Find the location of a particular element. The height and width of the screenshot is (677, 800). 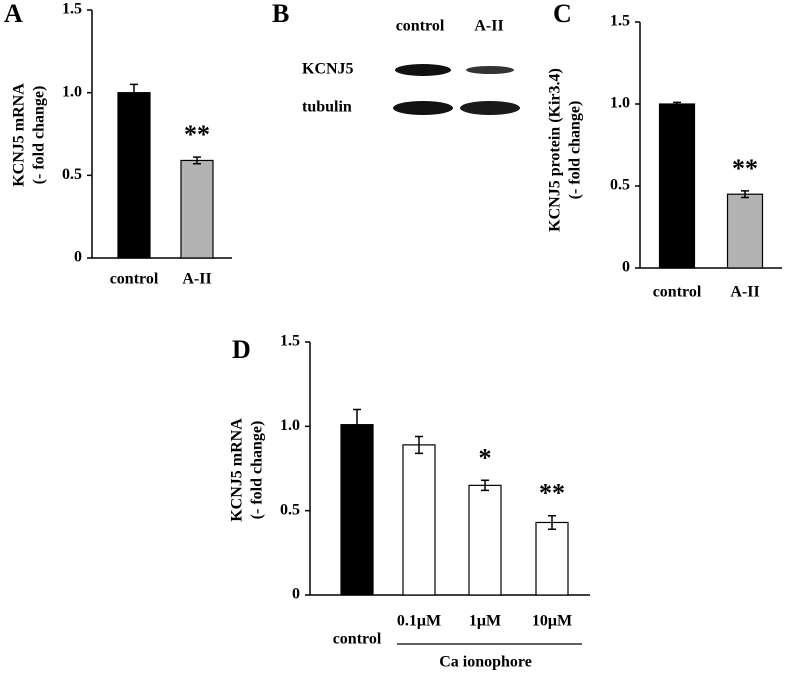

x-tick-label: 0.1μM is located at coordinates (419, 621).